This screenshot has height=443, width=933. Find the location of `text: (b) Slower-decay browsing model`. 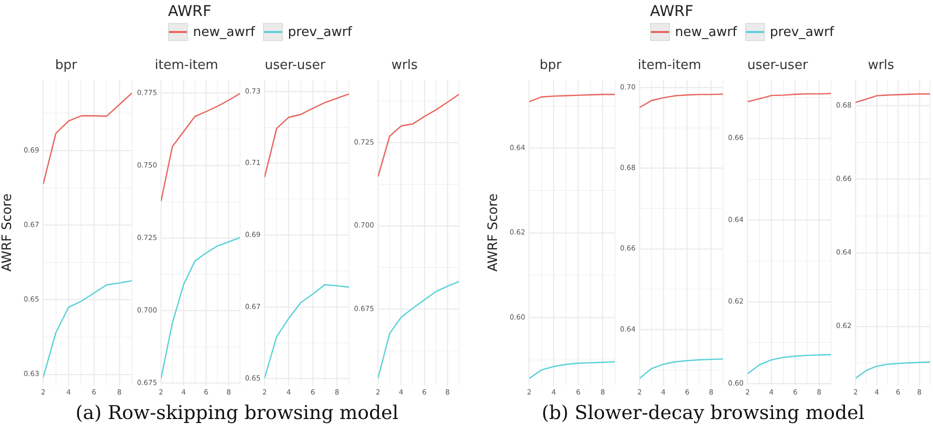

text: (b) Slower-decay browsing model is located at coordinates (703, 413).